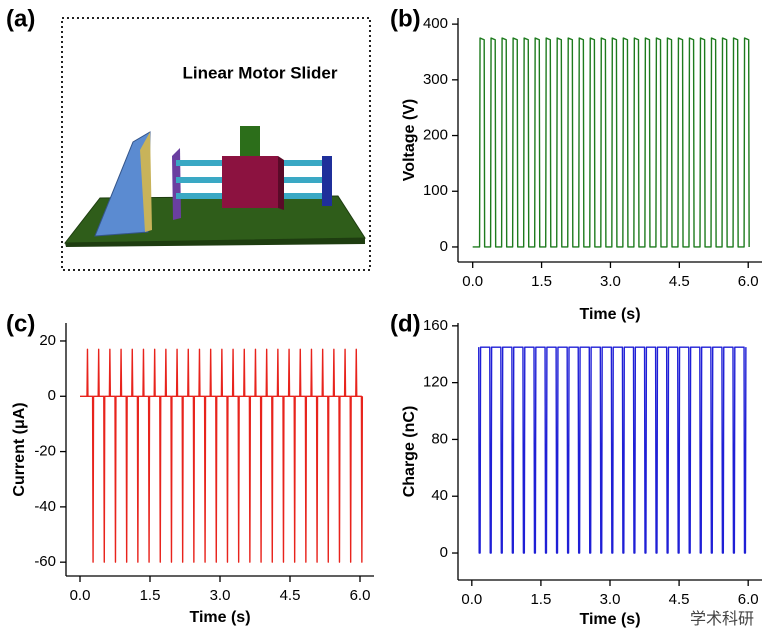 The image size is (780, 630). Describe the element at coordinates (20, 323) in the screenshot. I see `panel-label: (c)` at that location.